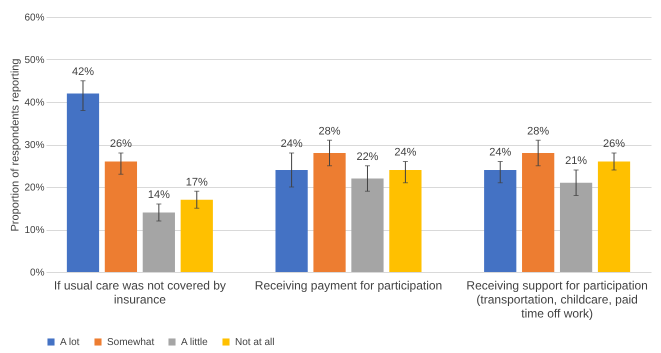  I want to click on text: 21%, so click(576, 161).